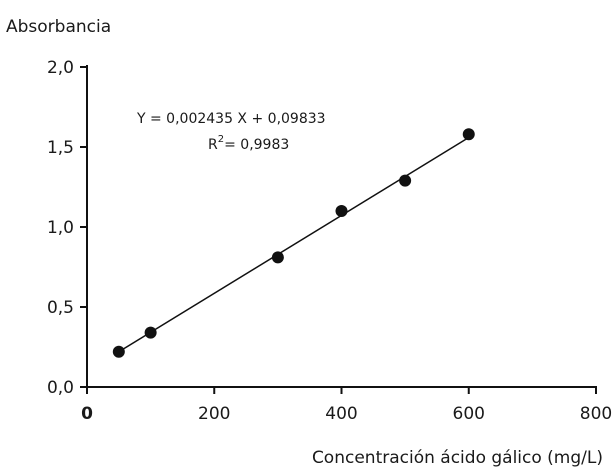 This screenshot has width=612, height=470. I want to click on r-squared-value: = 0,9983, so click(256, 145).